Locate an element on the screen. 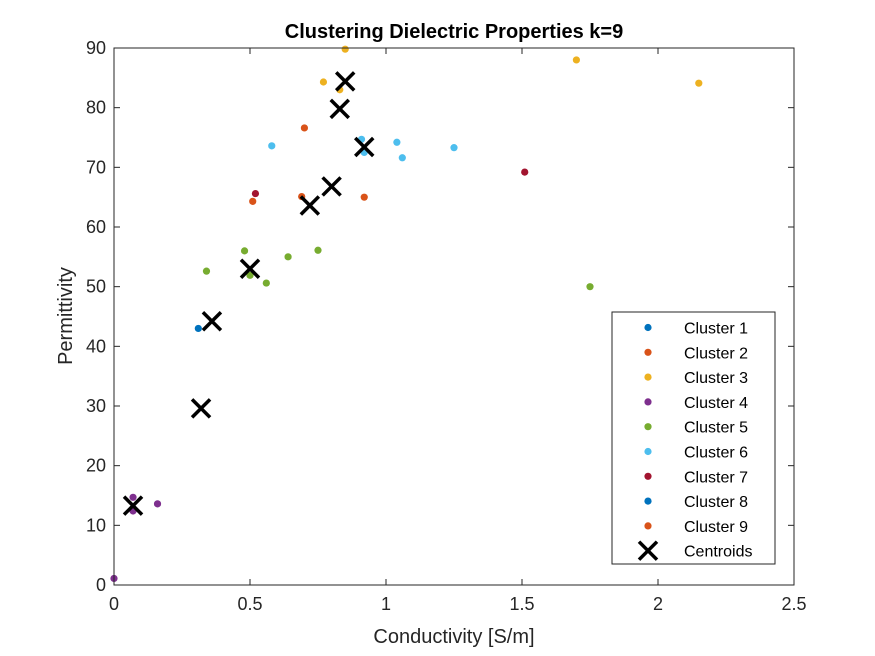 This screenshot has height=656, width=875. x-tick-label: 0 is located at coordinates (114, 604).